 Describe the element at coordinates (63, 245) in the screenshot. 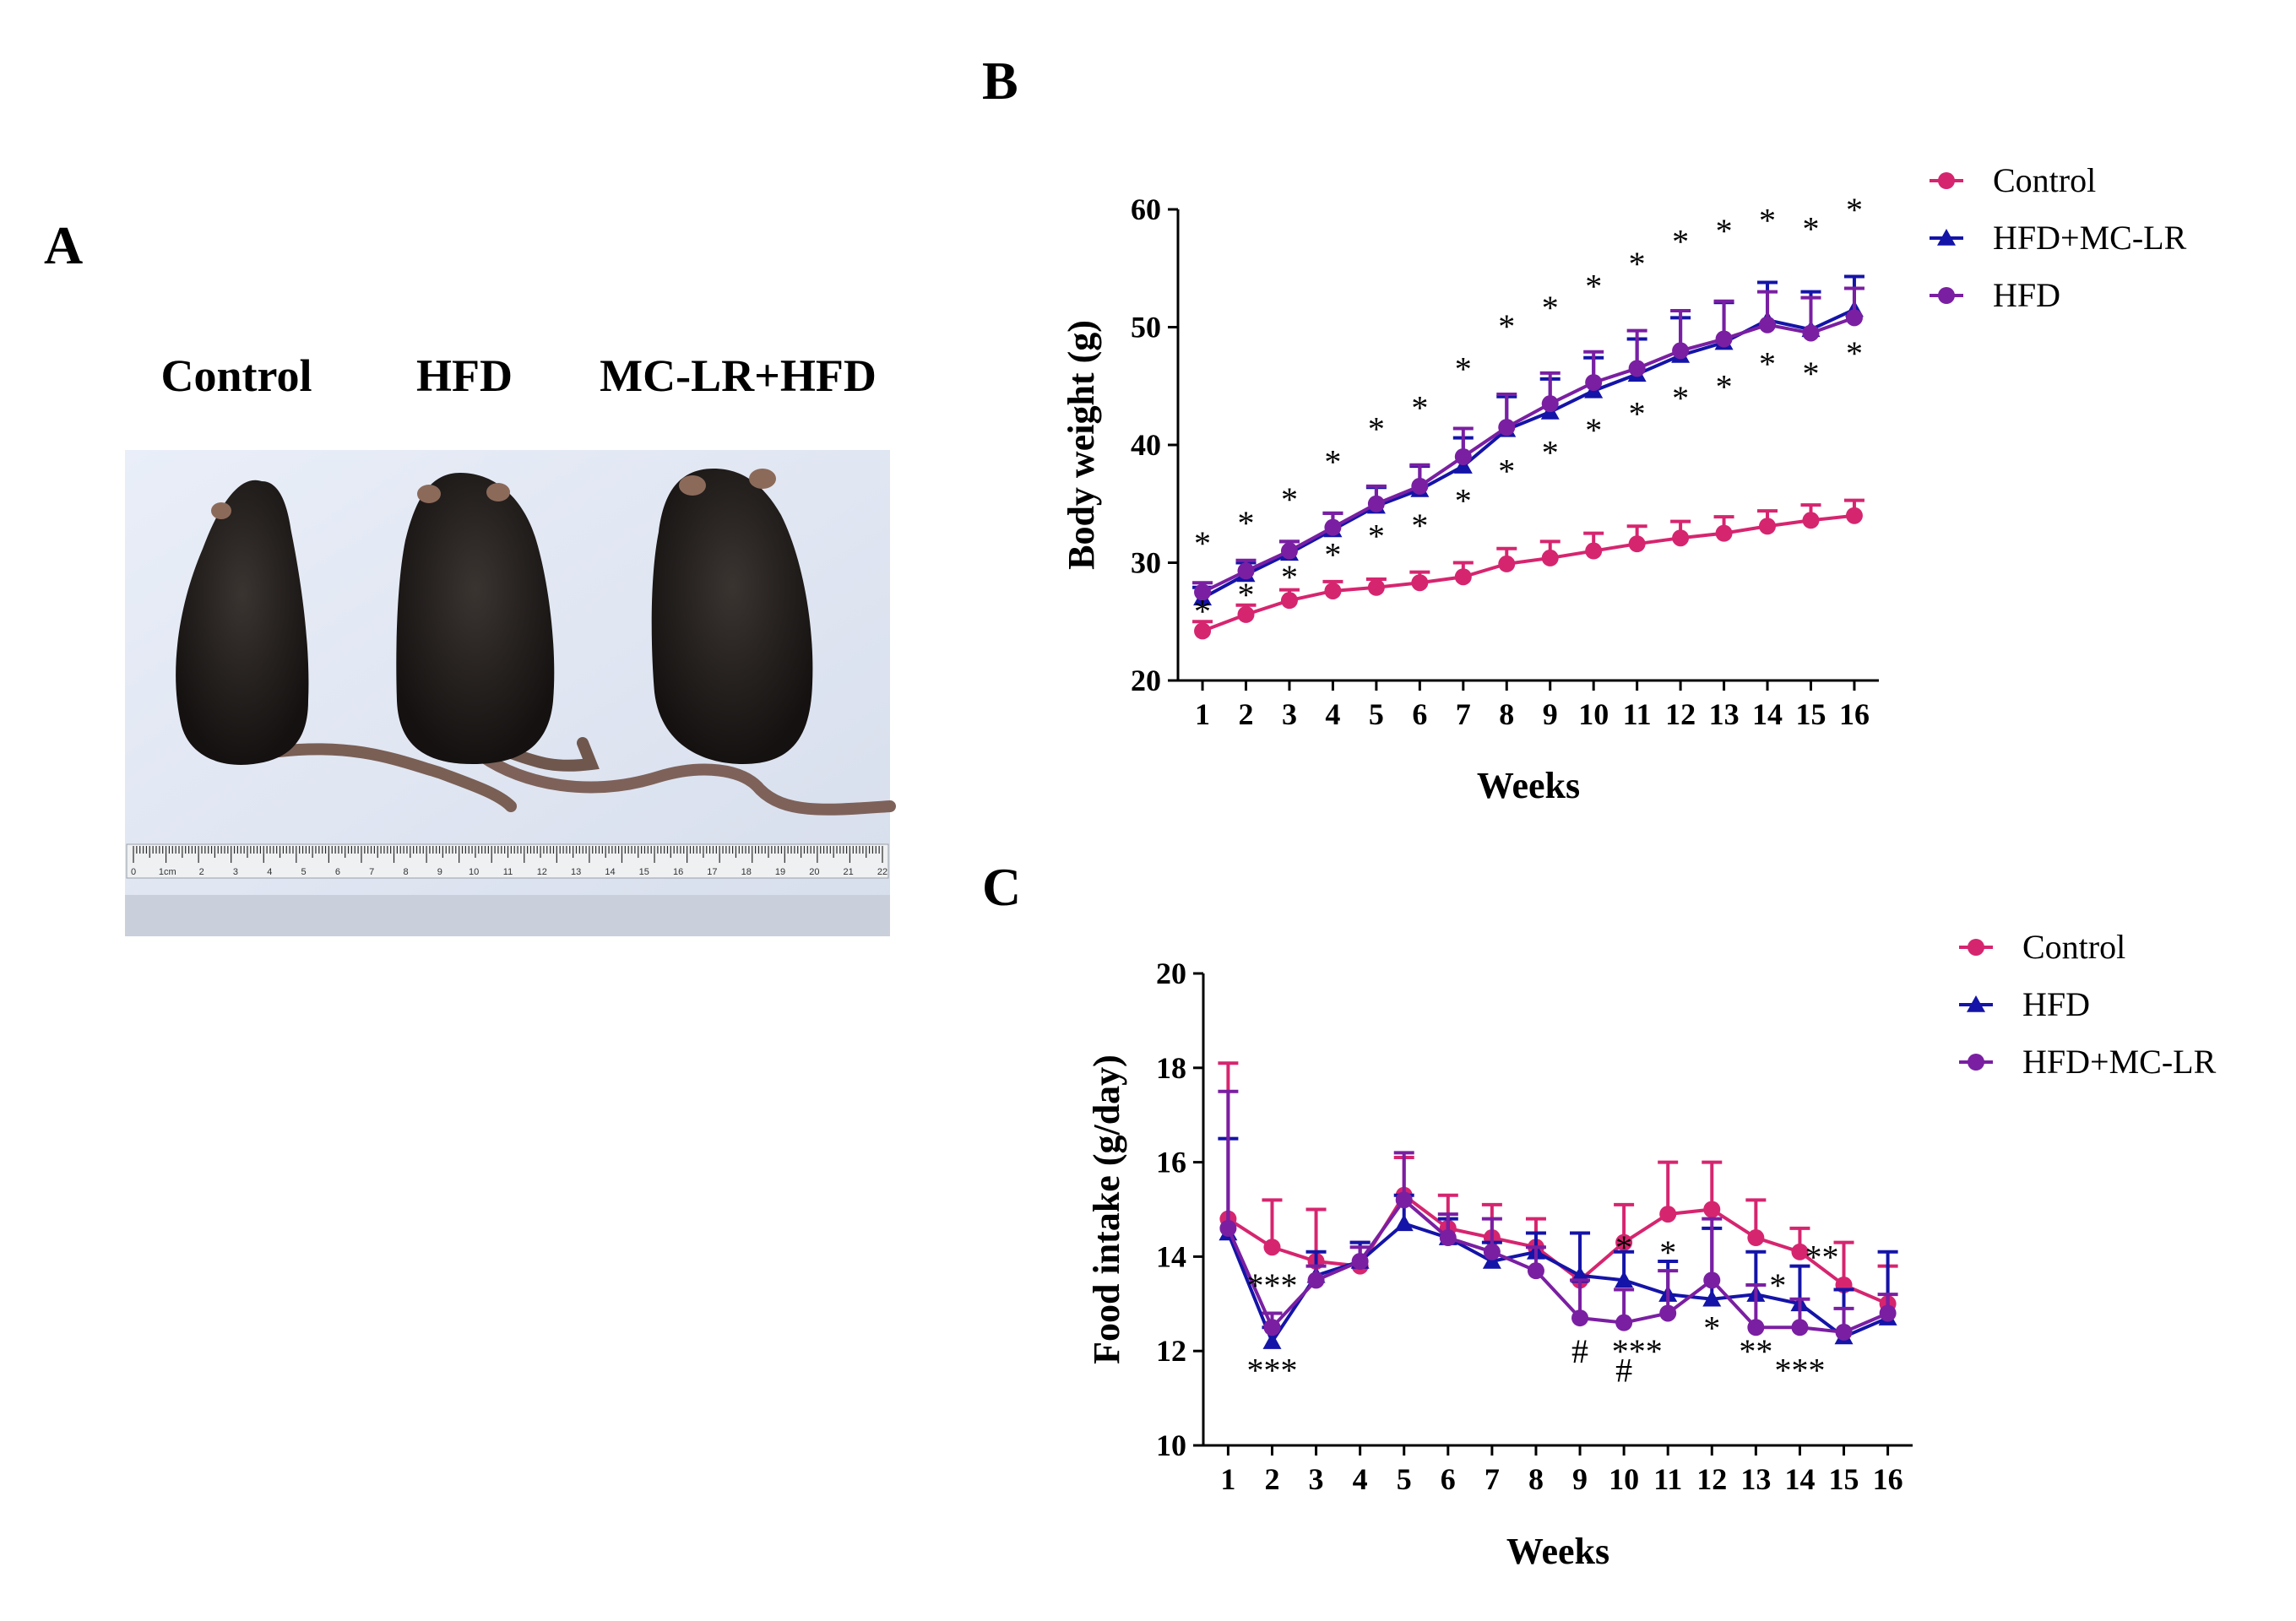

I see `panel-letter-a: A` at that location.